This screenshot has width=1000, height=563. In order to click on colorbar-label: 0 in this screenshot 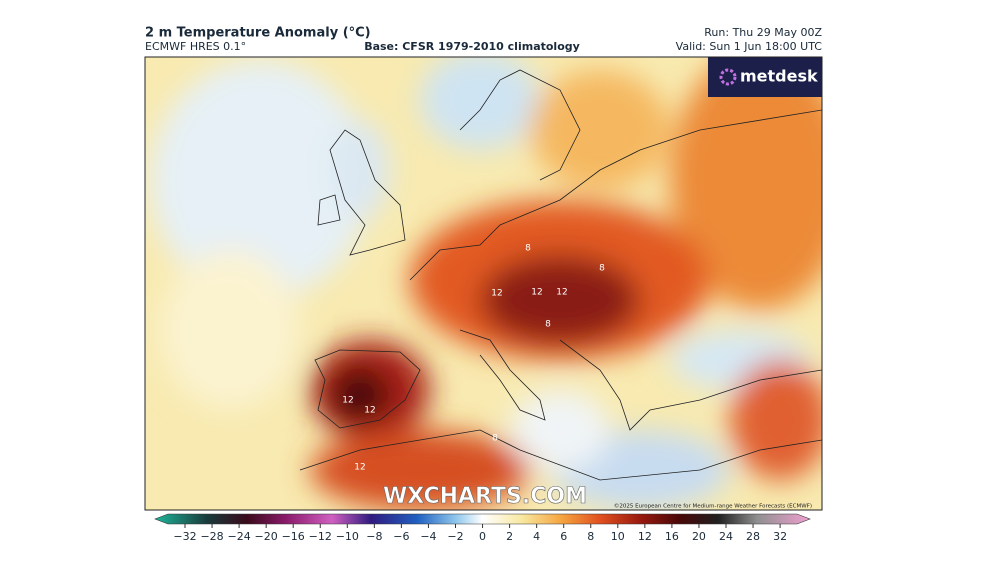, I will do `click(482, 536)`.